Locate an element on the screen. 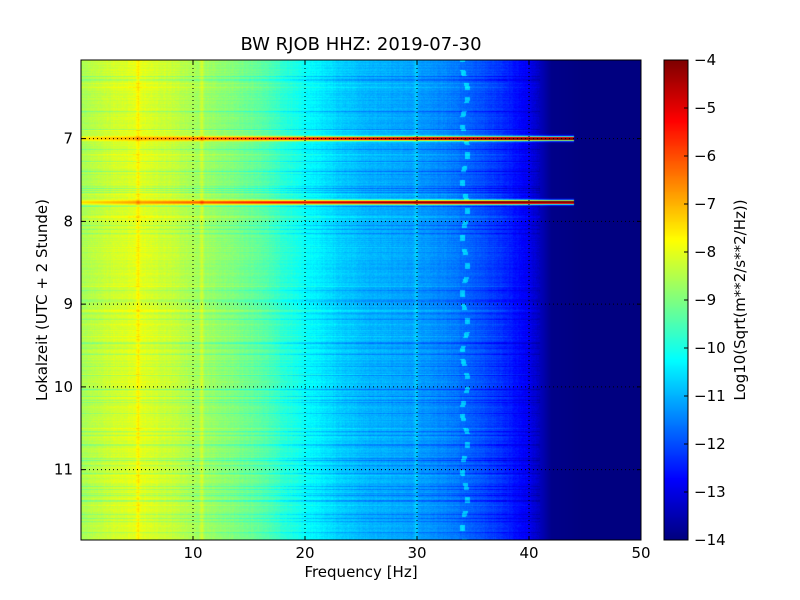 The height and width of the screenshot is (600, 800). colorbar-tick-label: −13 is located at coordinates (710, 492).